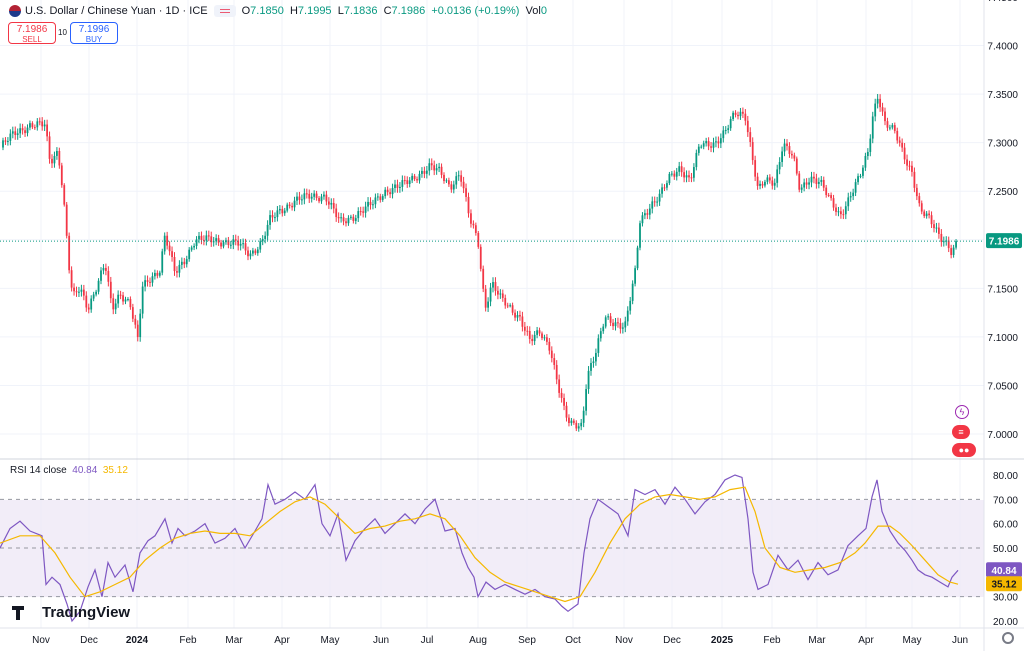  I want to click on rsi-tick-label: 80.00, so click(1005, 476).